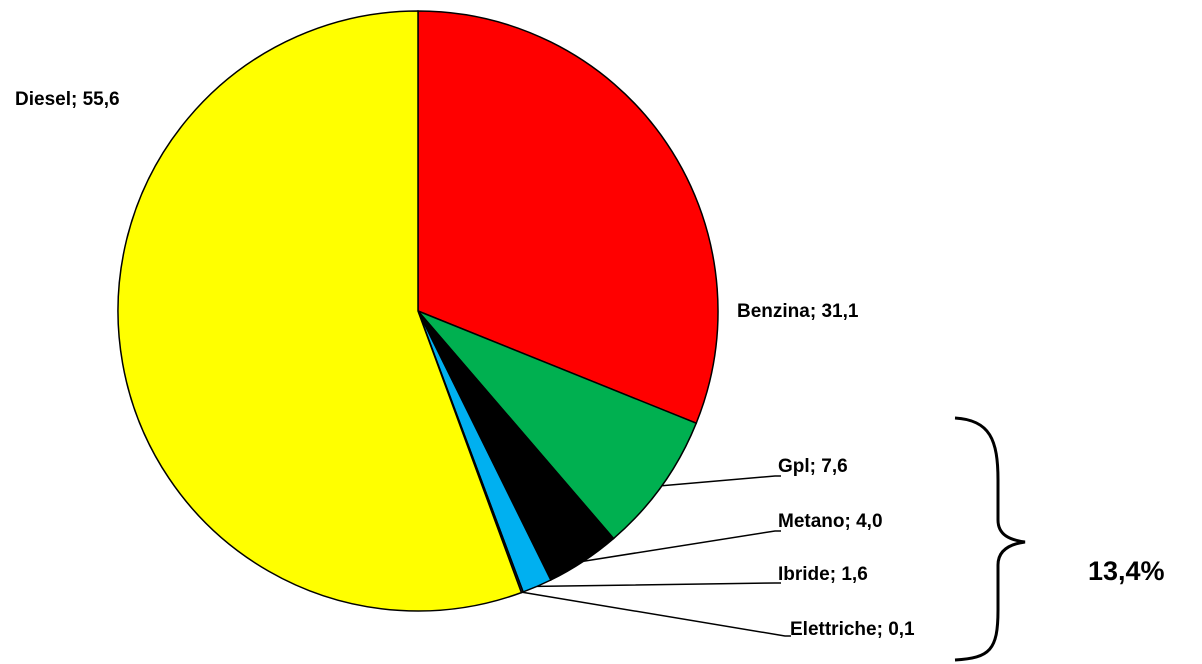 The image size is (1202, 664). I want to click on value-label: 1,6, so click(854, 574).